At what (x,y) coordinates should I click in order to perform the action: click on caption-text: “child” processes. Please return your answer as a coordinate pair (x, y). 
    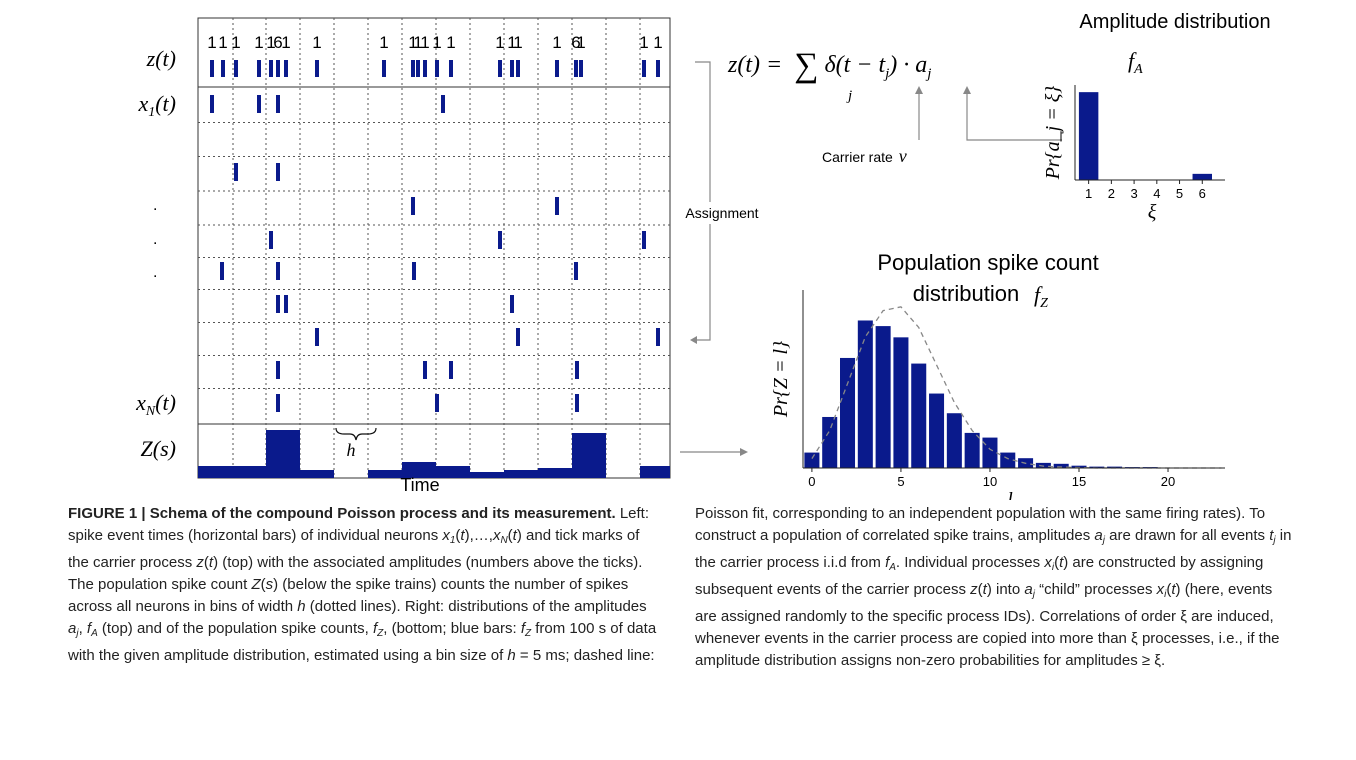
    Looking at the image, I should click on (1095, 589).